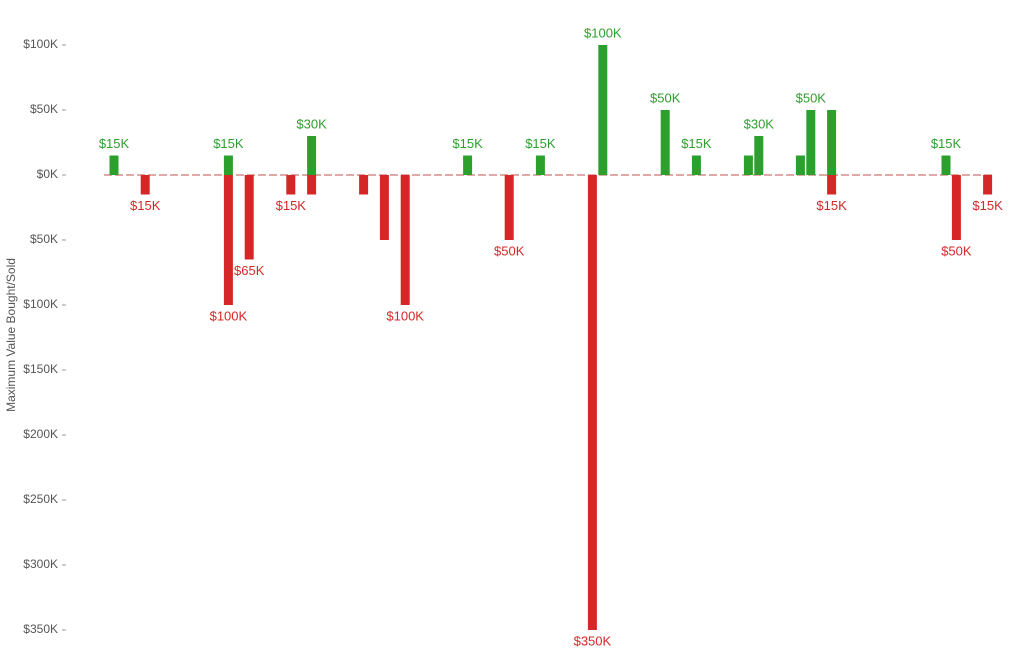 This screenshot has height=652, width=1024. Describe the element at coordinates (47, 174) in the screenshot. I see `y-tick-label: $0K` at that location.